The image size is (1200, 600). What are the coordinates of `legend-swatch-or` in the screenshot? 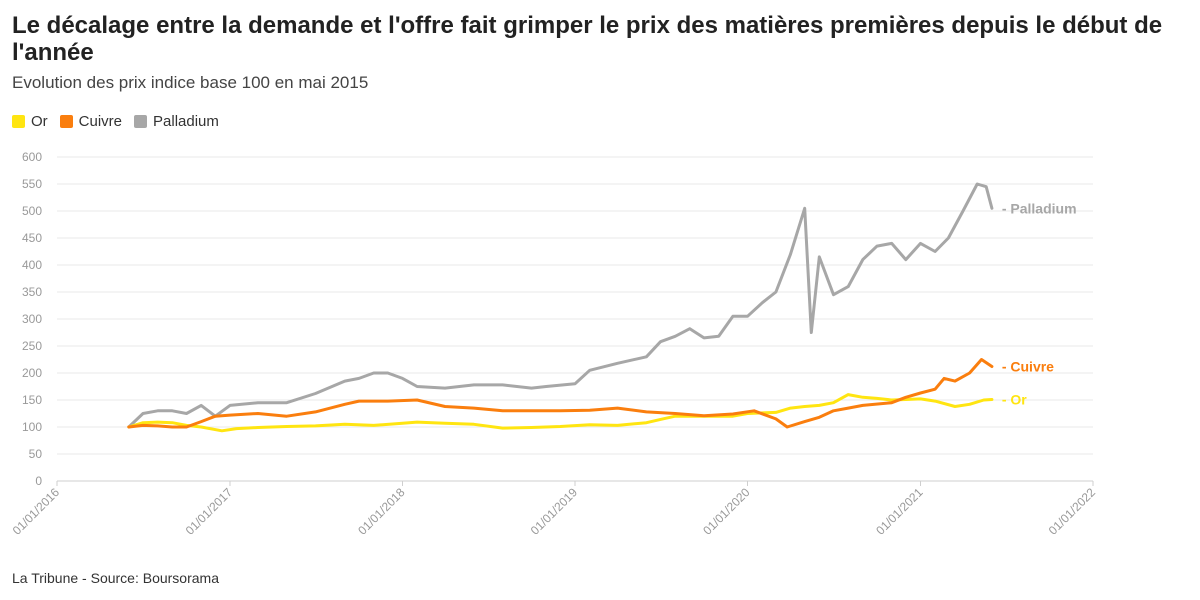 It's located at (18, 121).